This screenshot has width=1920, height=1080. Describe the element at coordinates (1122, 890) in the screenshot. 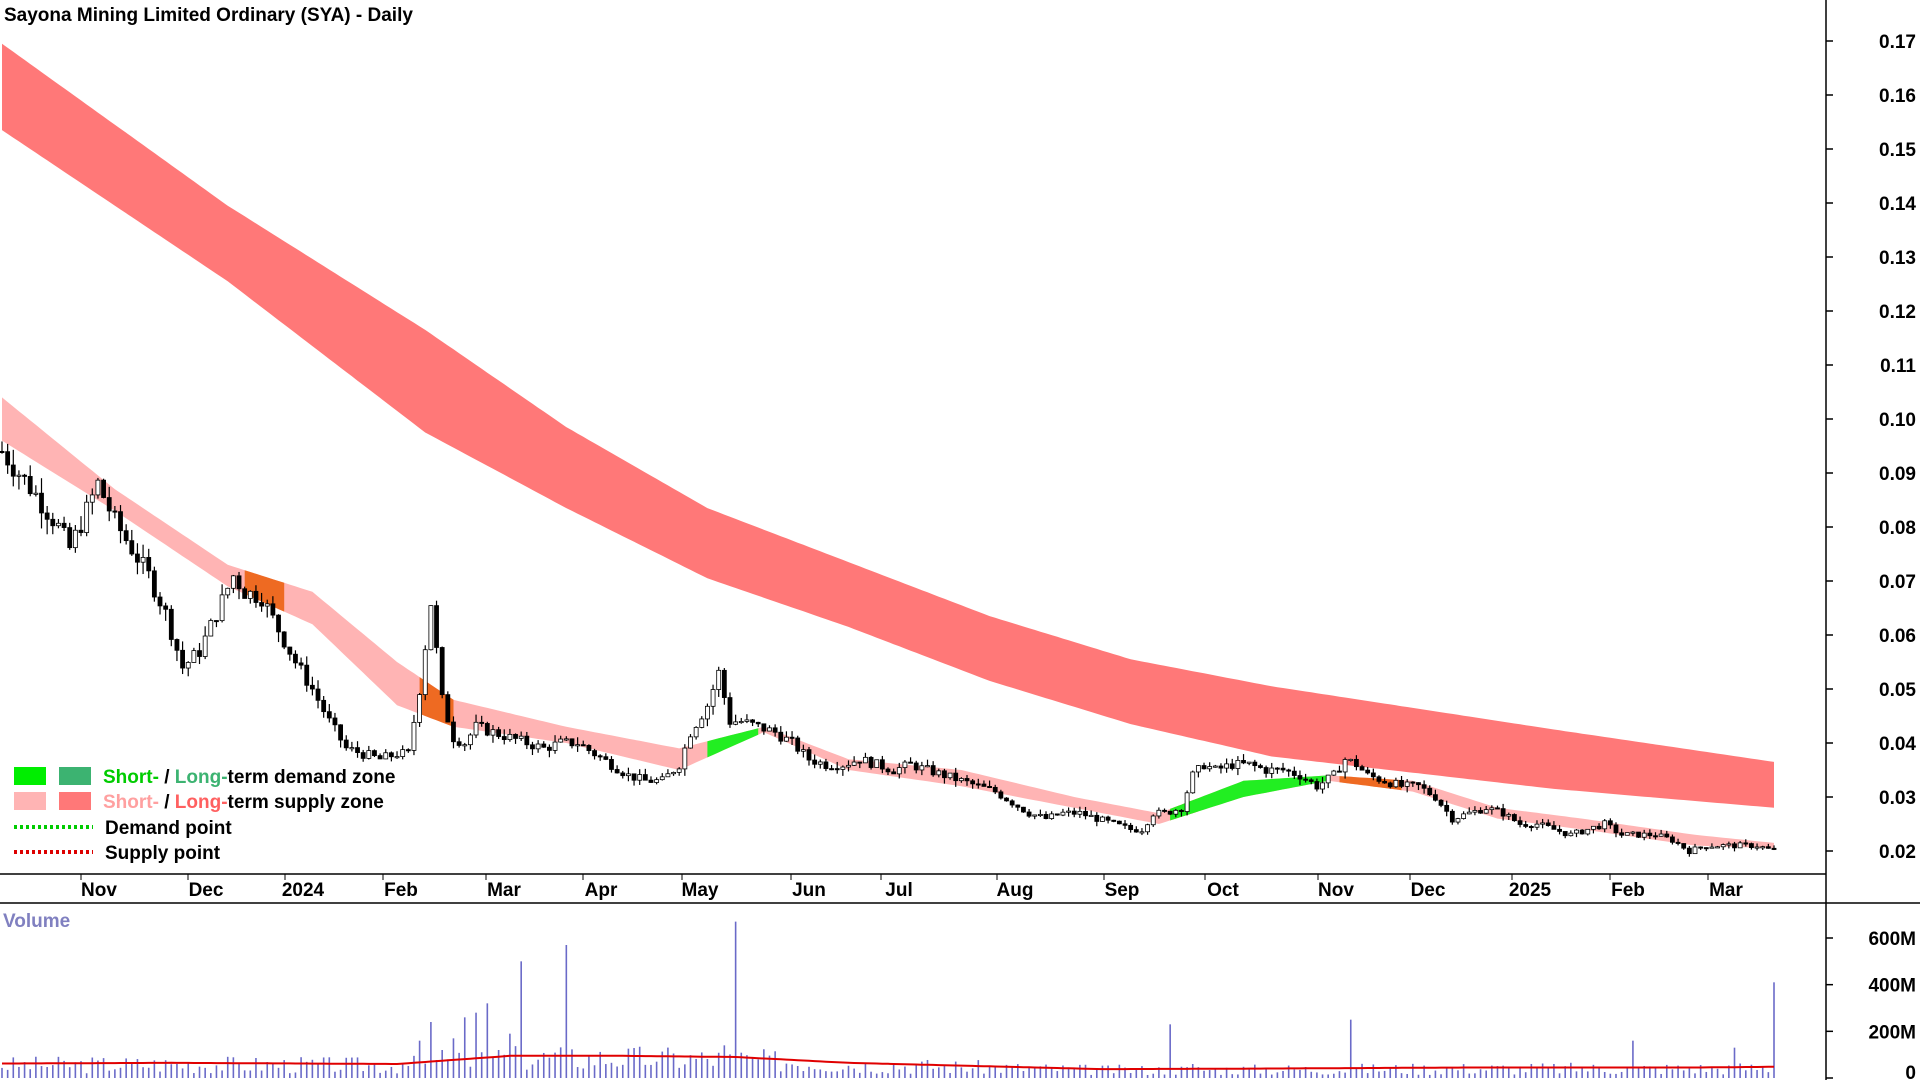

I see `month-label: Sep` at that location.